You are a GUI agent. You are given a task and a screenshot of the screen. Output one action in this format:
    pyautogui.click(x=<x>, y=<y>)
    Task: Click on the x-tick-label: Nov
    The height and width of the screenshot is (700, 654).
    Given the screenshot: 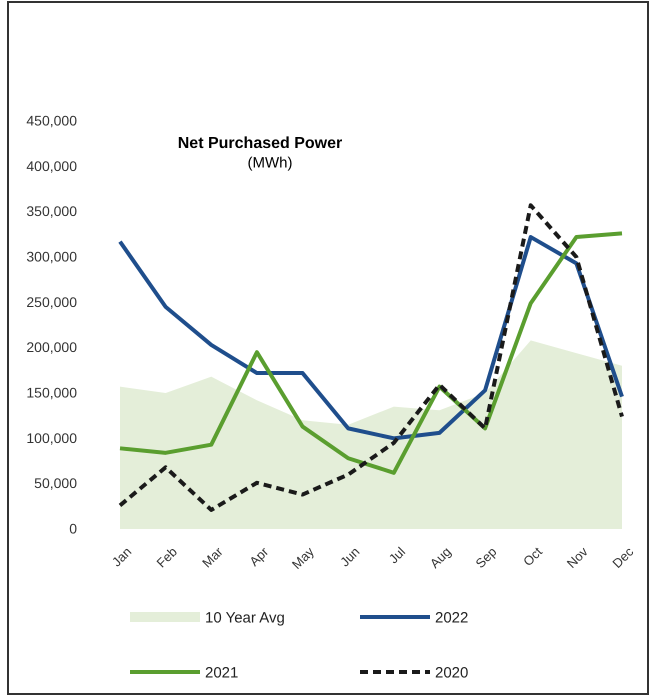 What is the action you would take?
    pyautogui.click(x=578, y=558)
    